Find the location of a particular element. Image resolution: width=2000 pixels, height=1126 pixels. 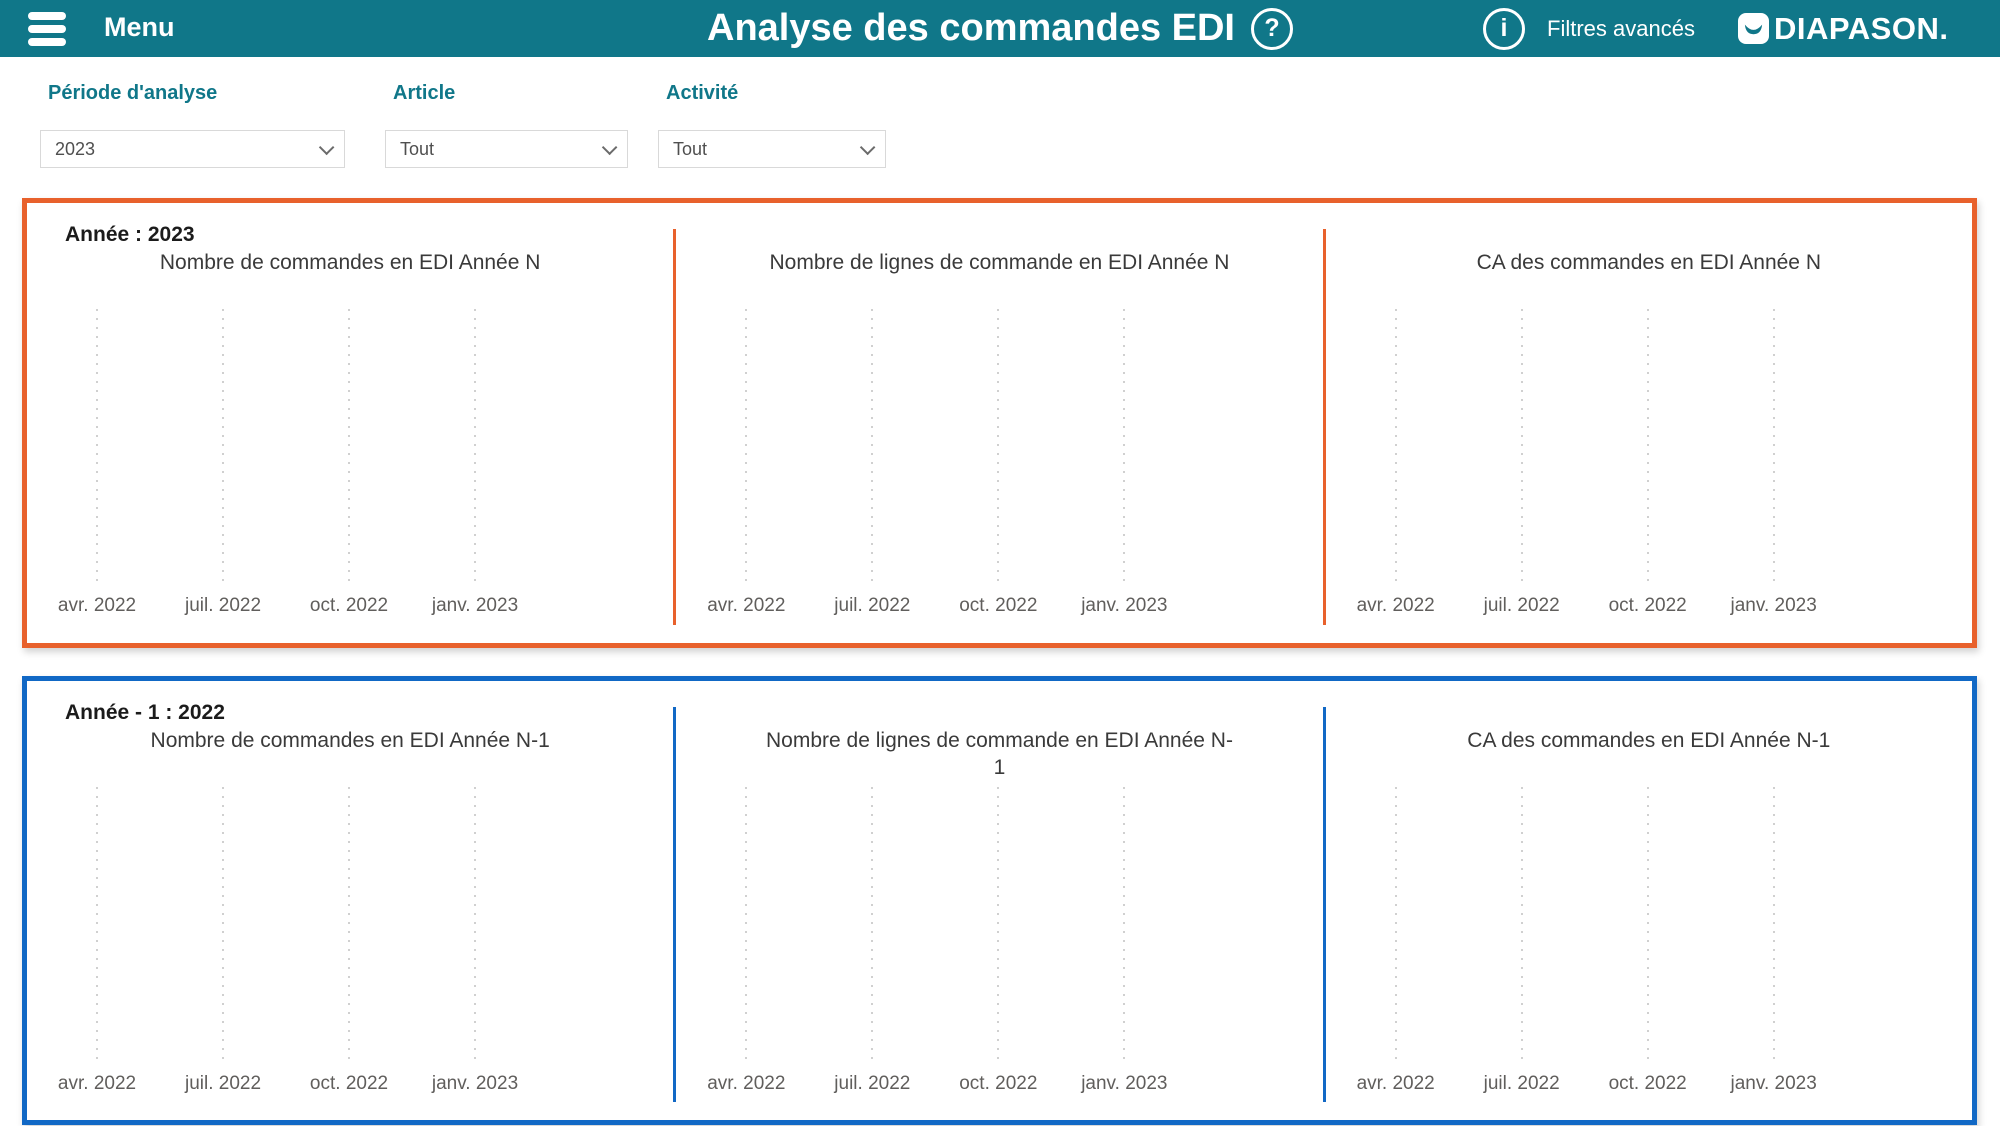

info-icon: i is located at coordinates (1504, 28).